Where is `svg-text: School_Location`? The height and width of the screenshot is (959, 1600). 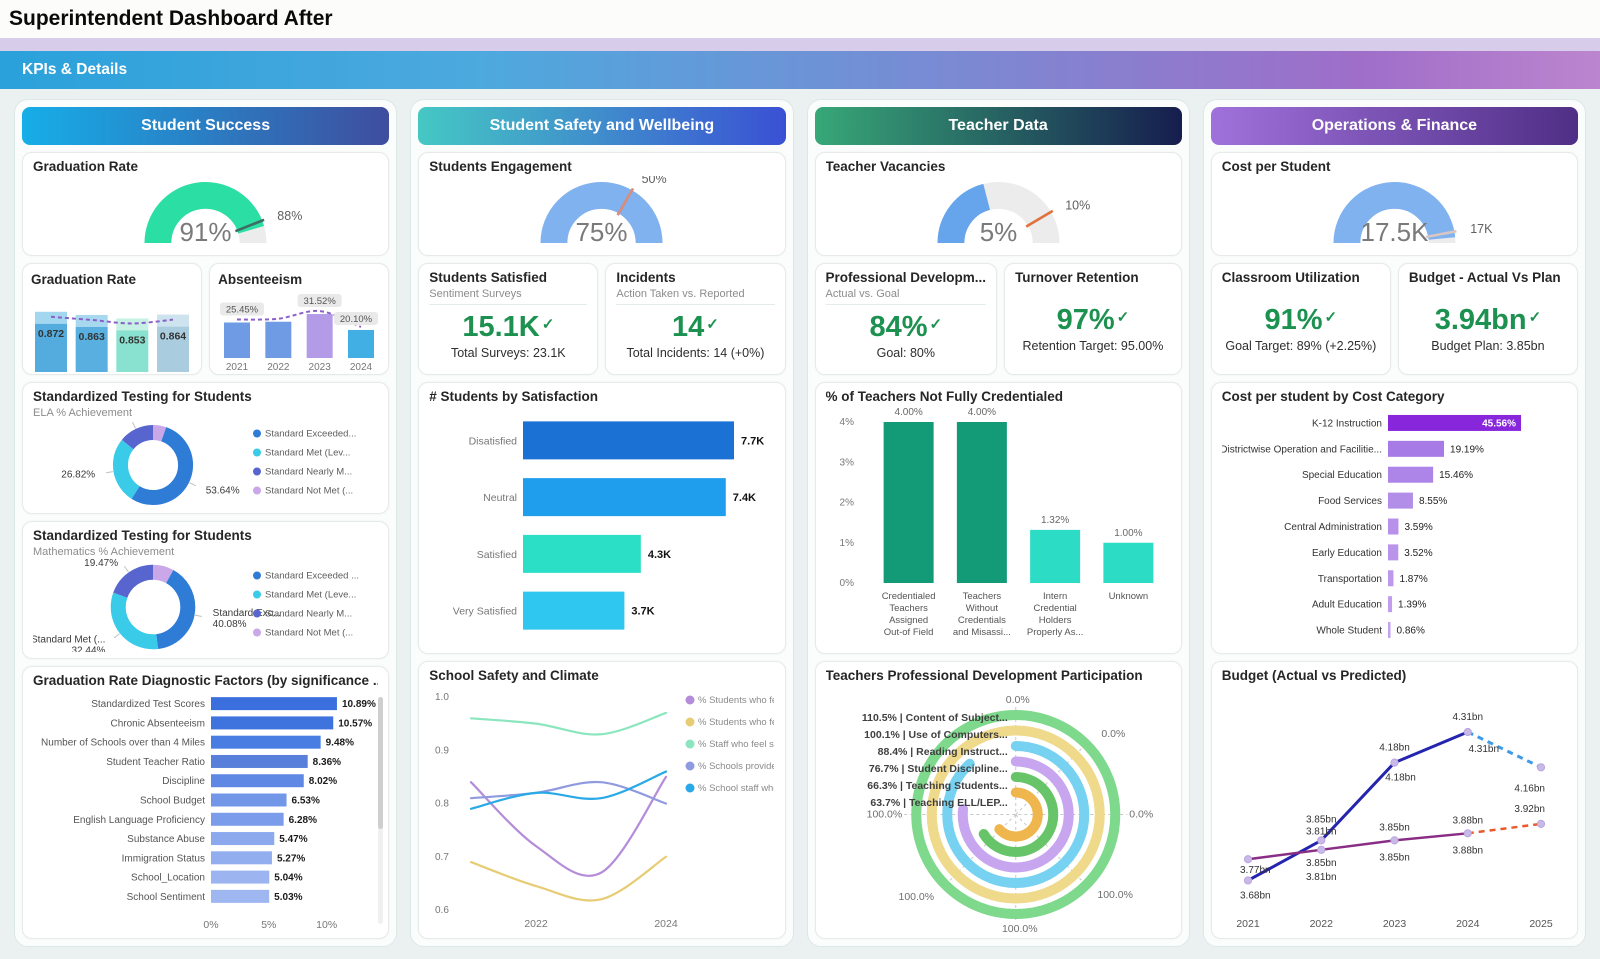 svg-text: School_Location is located at coordinates (168, 877).